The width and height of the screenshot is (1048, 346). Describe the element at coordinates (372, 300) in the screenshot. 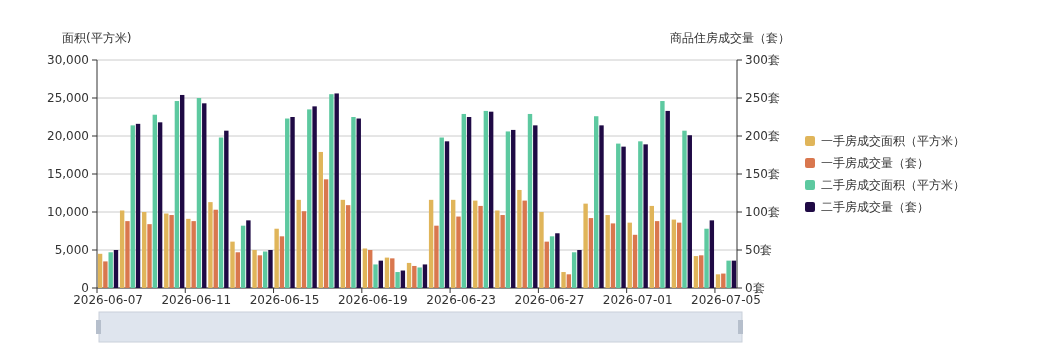

I see `x-tick-label: 2026-06-19` at that location.